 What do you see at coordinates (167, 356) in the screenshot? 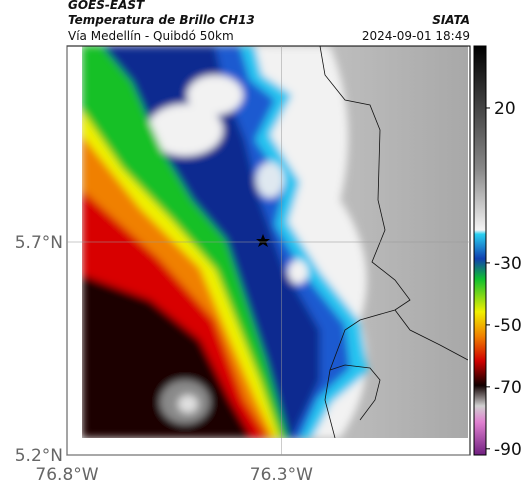
I see `dark-band` at bounding box center [167, 356].